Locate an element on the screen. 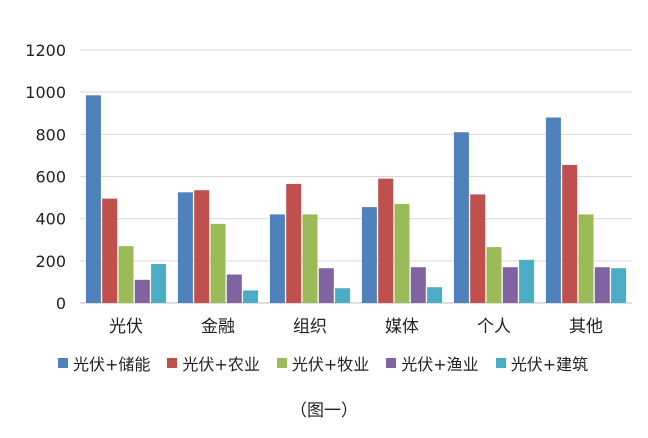 The height and width of the screenshot is (438, 648). x-category-label: 光伏 is located at coordinates (126, 327).